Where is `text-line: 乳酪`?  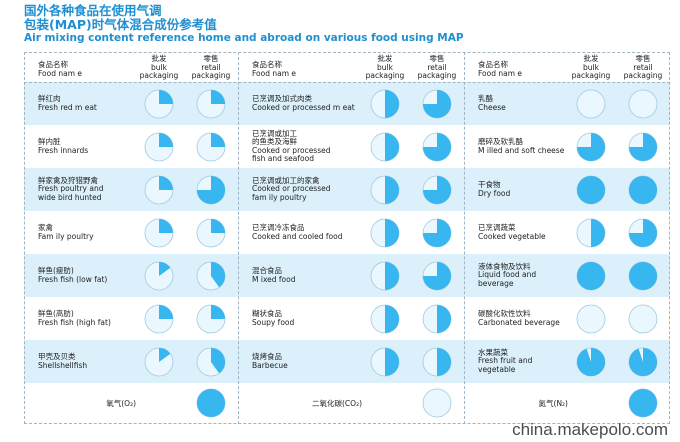
text-line: 乳酪 is located at coordinates (485, 98).